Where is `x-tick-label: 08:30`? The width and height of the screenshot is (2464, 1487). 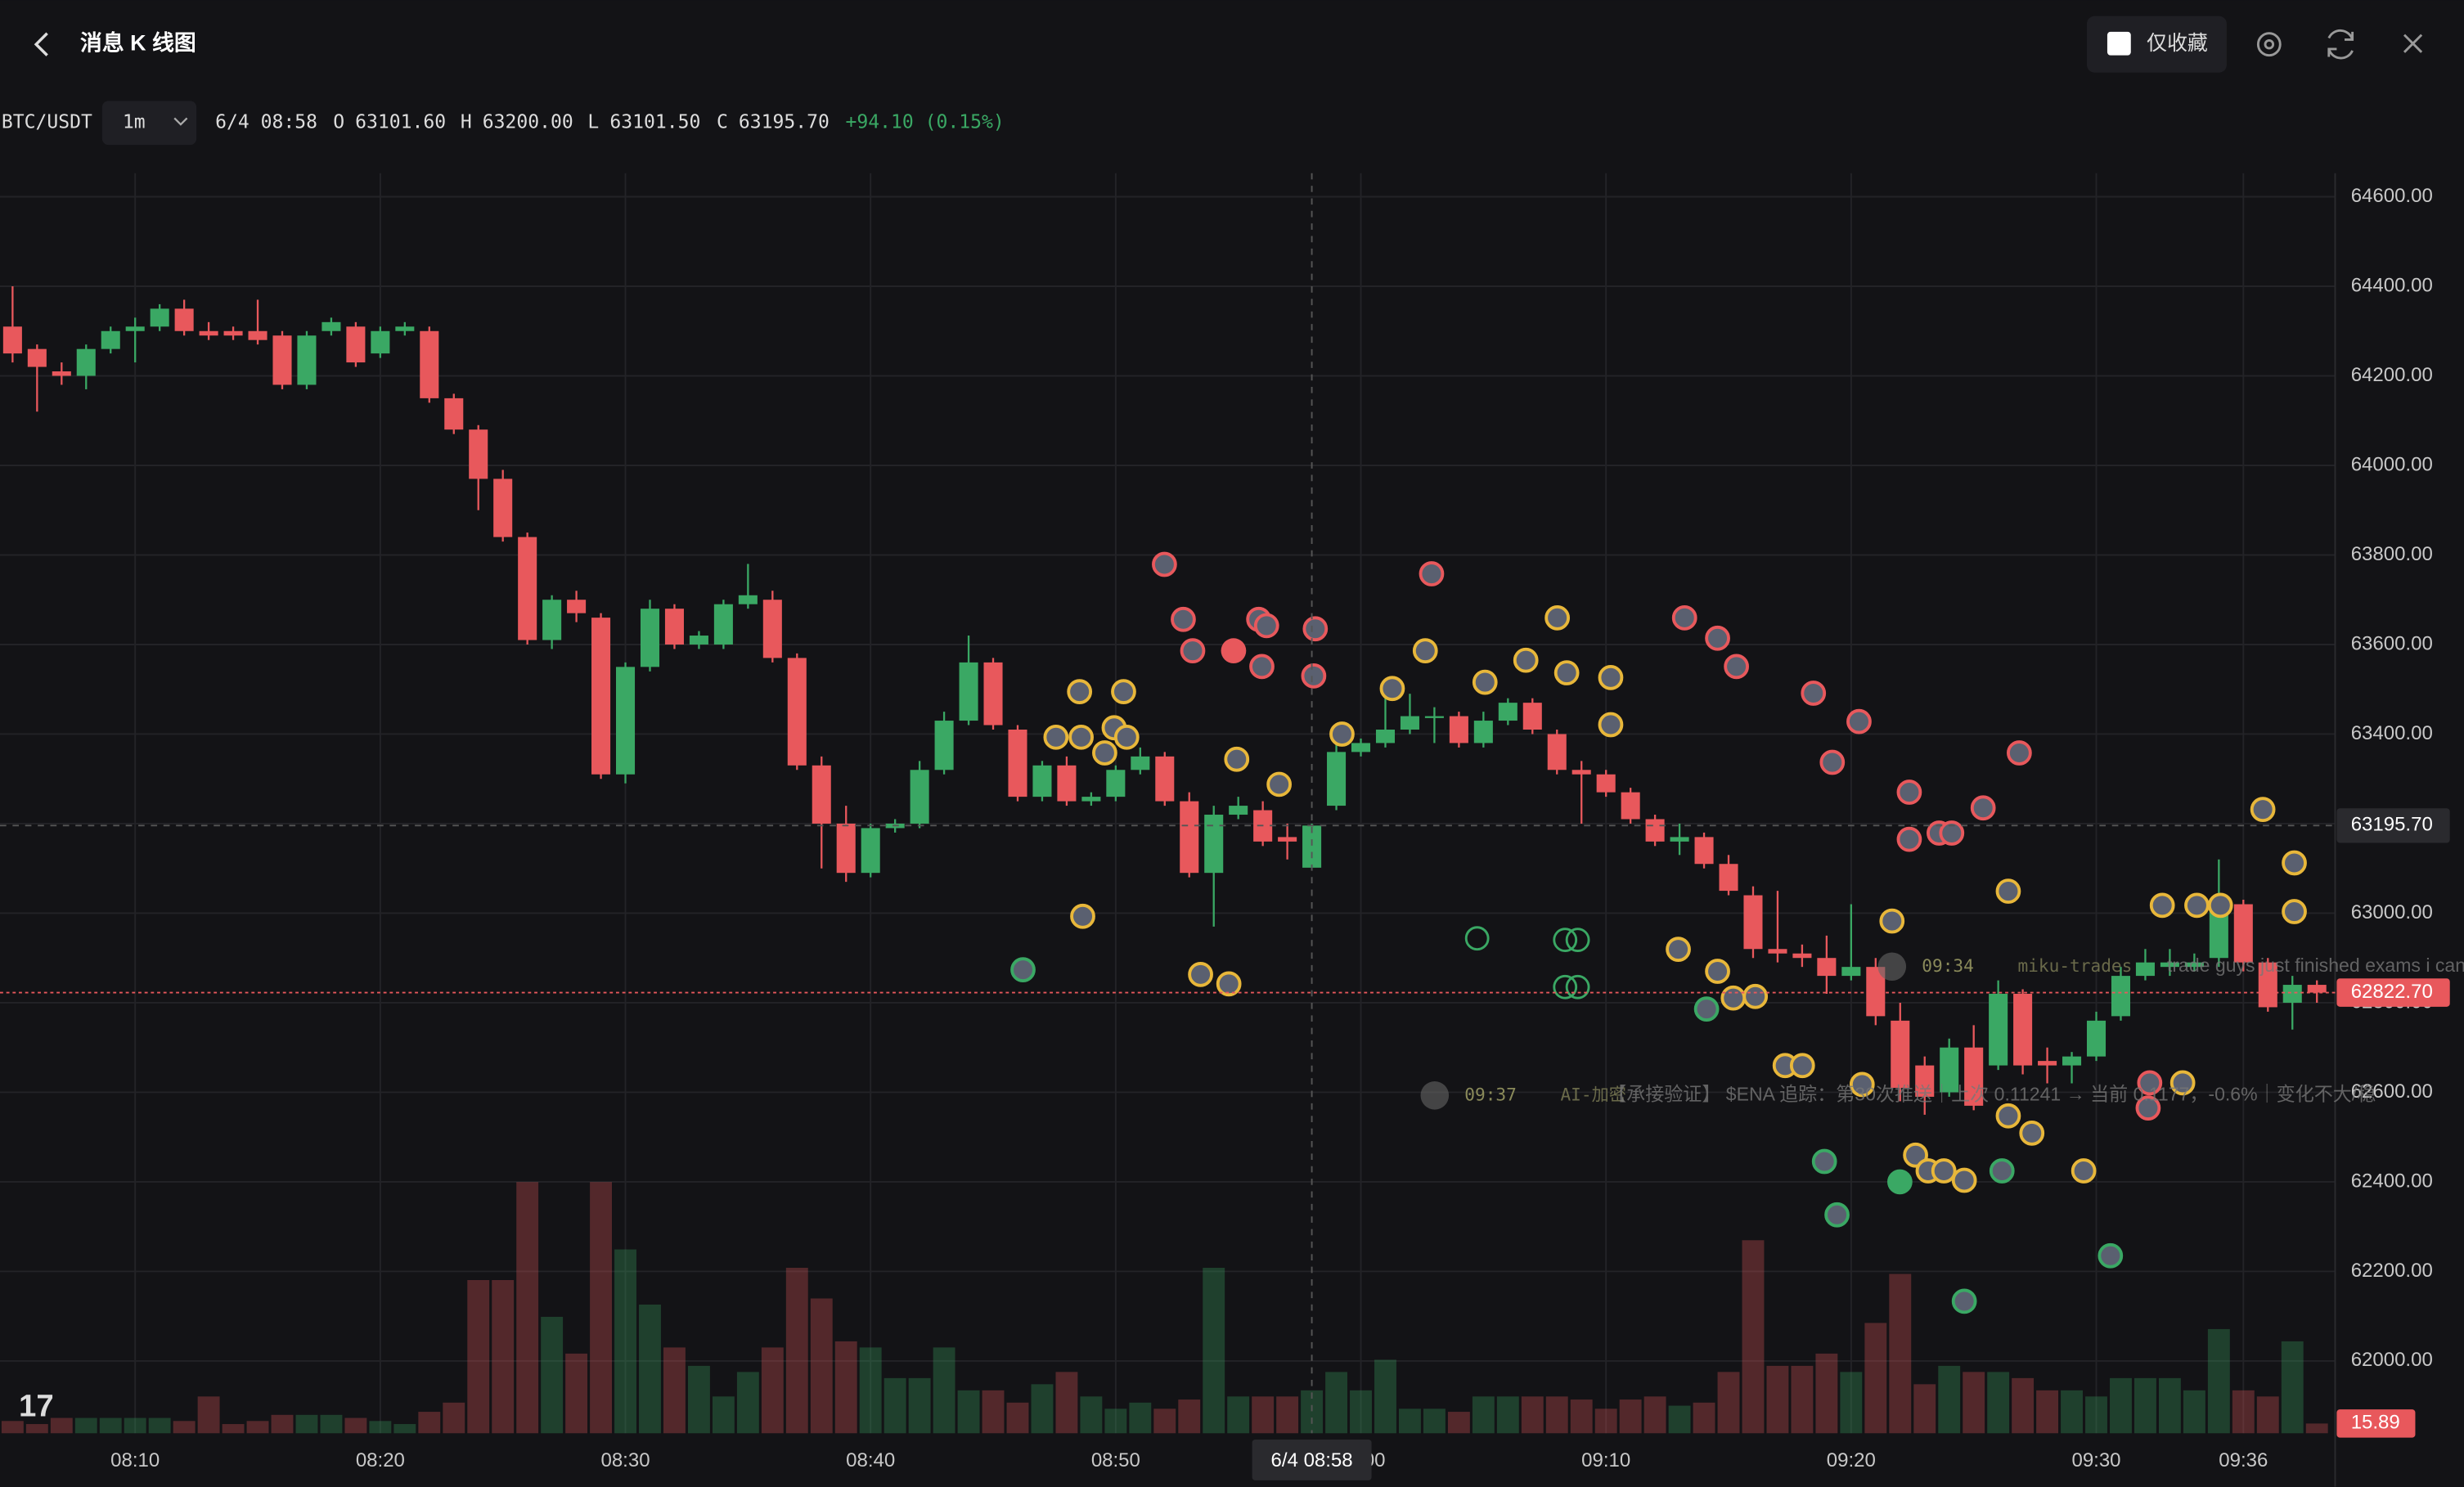 x-tick-label: 08:30 is located at coordinates (625, 1460).